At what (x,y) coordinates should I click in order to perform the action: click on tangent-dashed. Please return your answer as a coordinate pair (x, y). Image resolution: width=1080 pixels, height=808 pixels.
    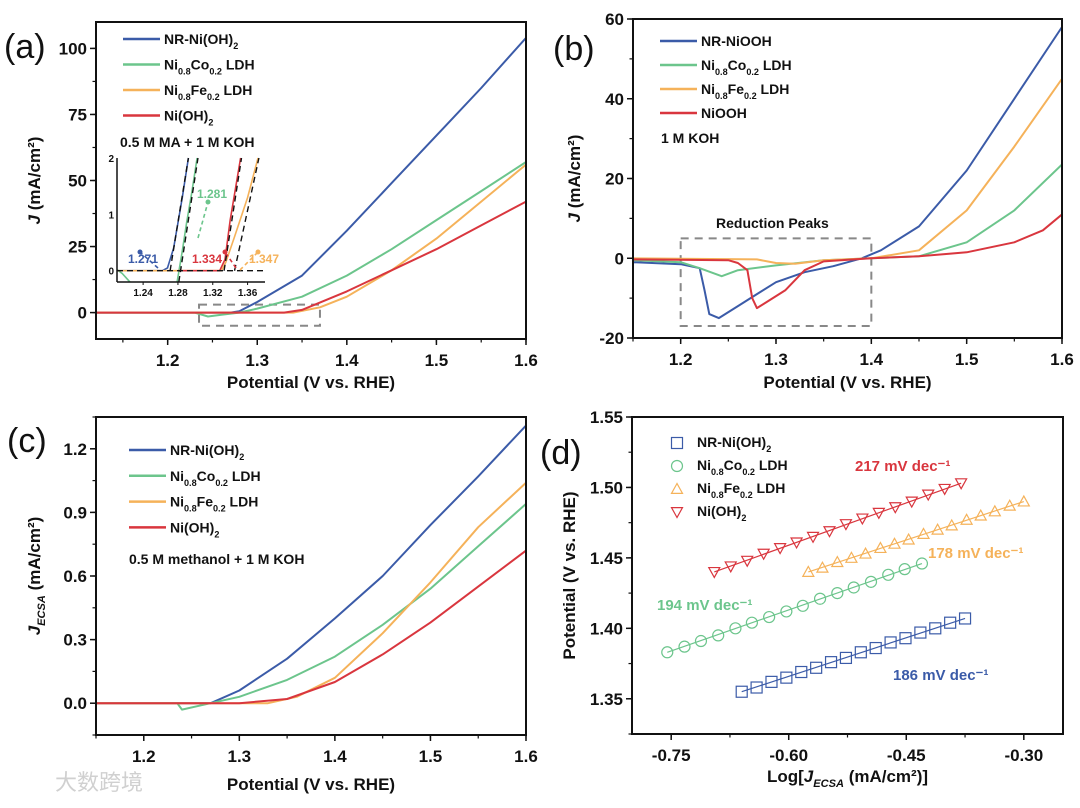
    Looking at the image, I should click on (233, 214).